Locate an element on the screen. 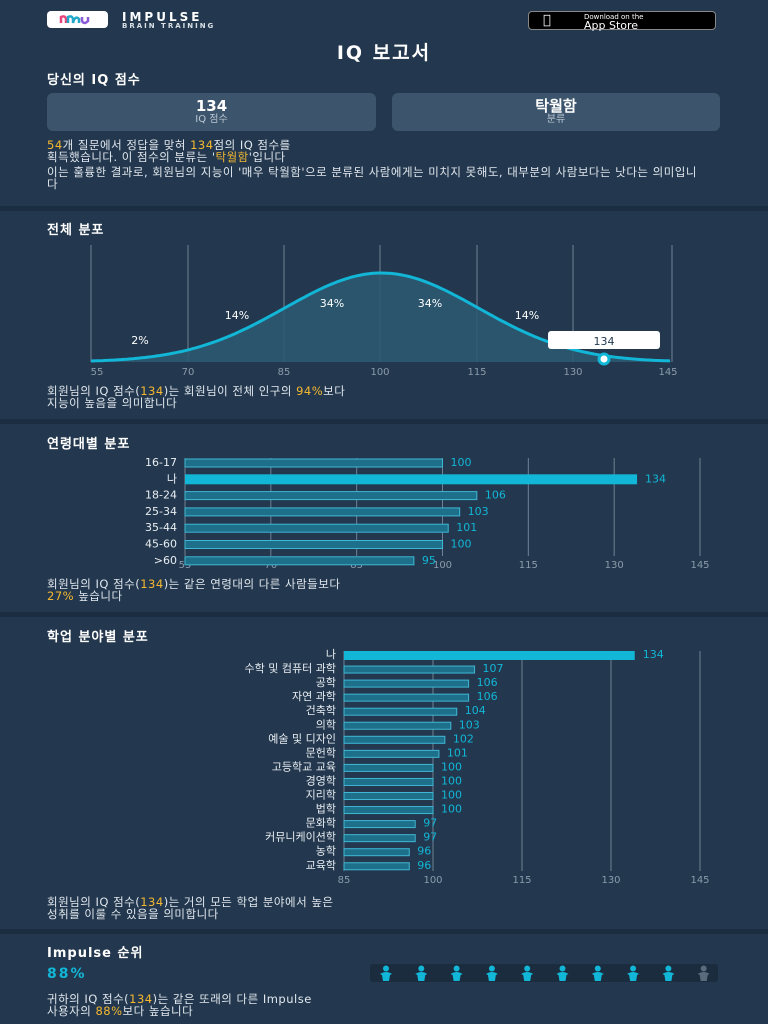 The height and width of the screenshot is (1024, 768). x-tick: 85 is located at coordinates (284, 372).